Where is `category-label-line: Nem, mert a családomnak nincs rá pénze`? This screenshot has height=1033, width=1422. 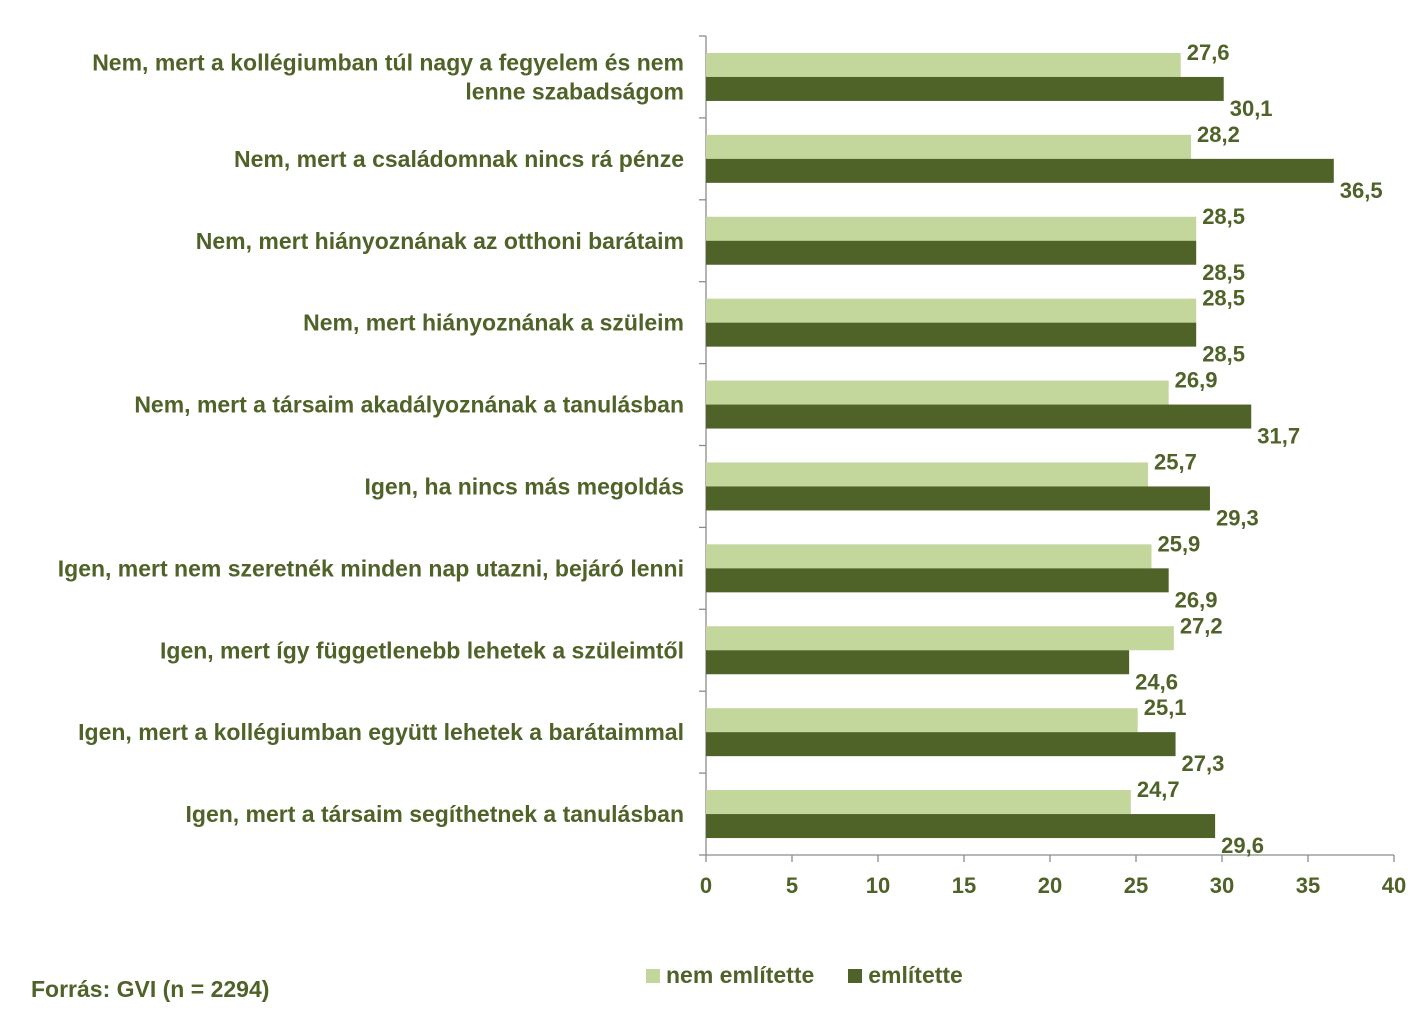 category-label-line: Nem, mert a családomnak nincs rá pénze is located at coordinates (459, 159).